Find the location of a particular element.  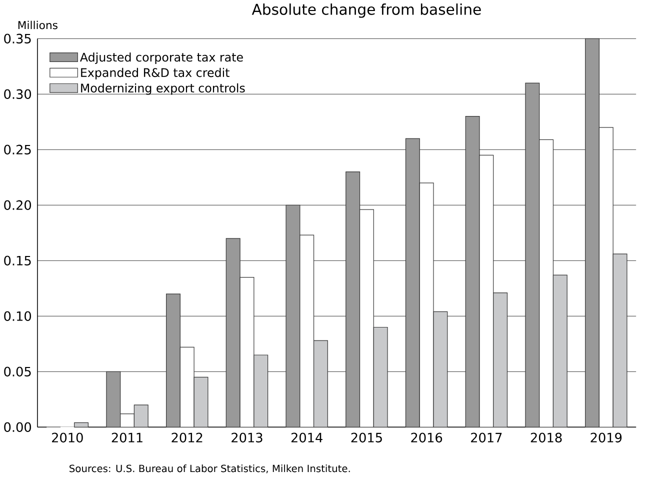

x-tick-label: 2018 is located at coordinates (546, 437).